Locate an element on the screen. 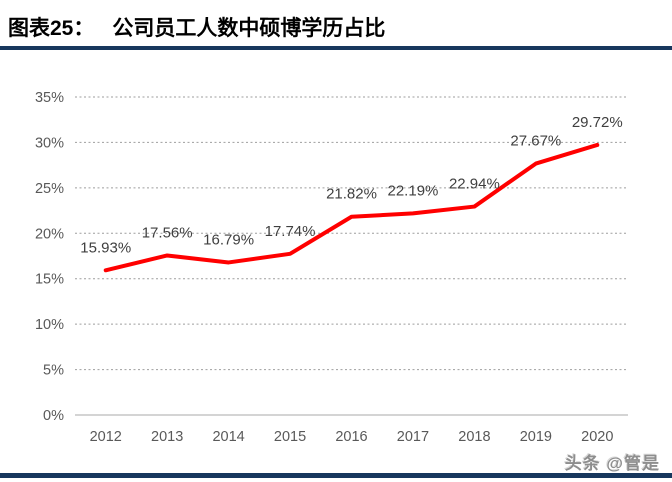  y-tick-label: 5% is located at coordinates (53, 371).